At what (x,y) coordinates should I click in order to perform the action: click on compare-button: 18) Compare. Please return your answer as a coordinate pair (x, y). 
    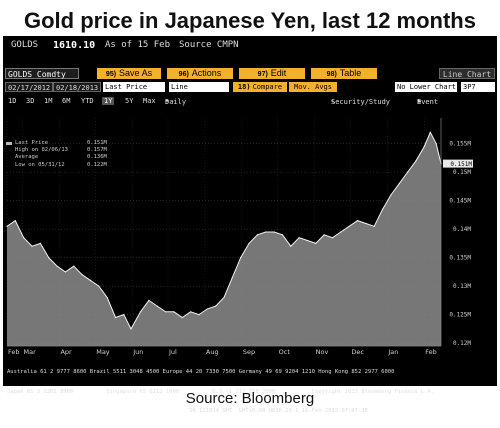
    Looking at the image, I should click on (260, 87).